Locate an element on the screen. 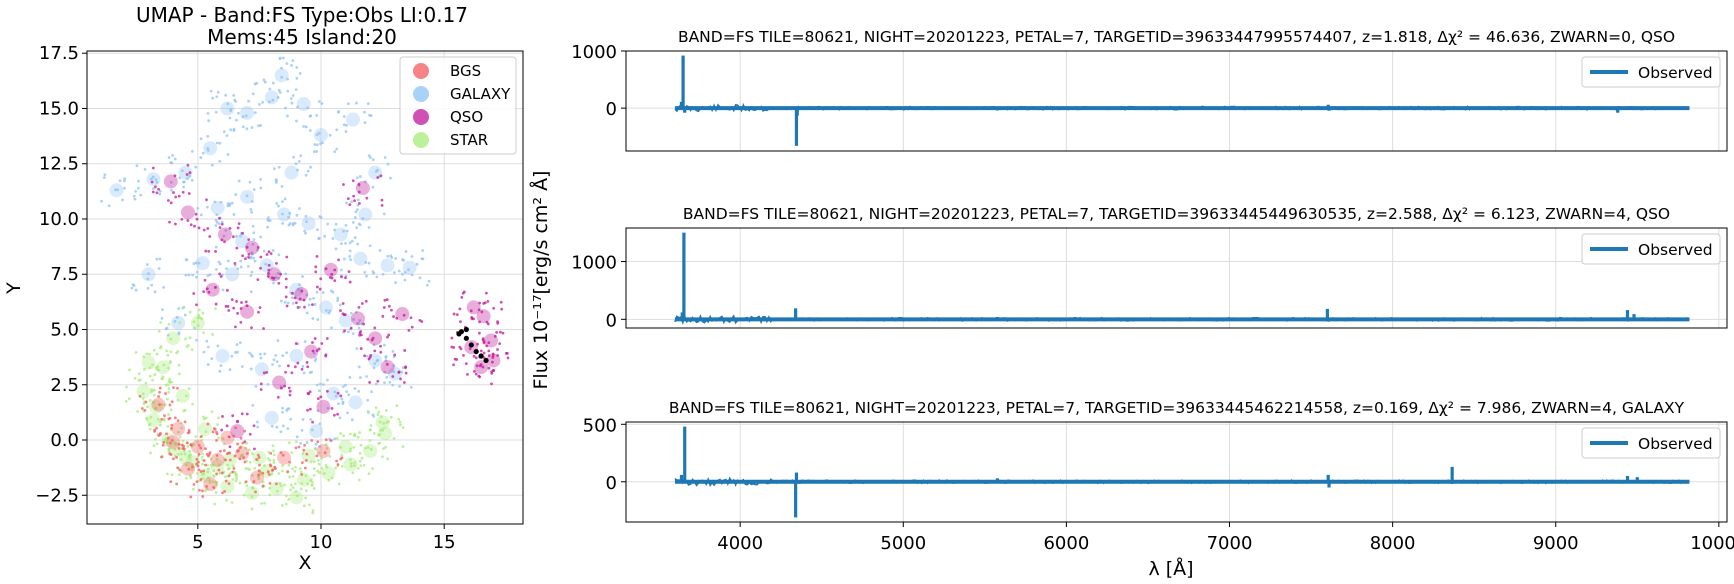 The width and height of the screenshot is (1734, 584). umap-series-star is located at coordinates (264, 410).